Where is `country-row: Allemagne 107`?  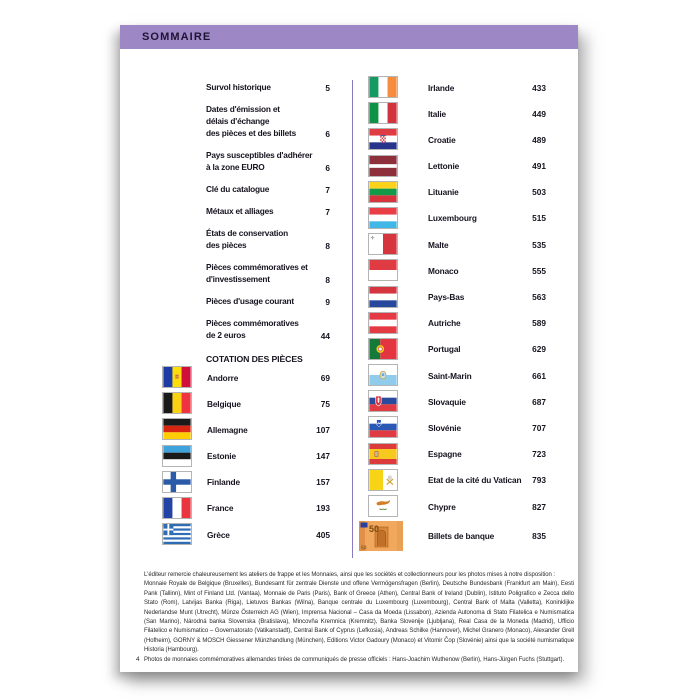 country-row: Allemagne 107 is located at coordinates (246, 429).